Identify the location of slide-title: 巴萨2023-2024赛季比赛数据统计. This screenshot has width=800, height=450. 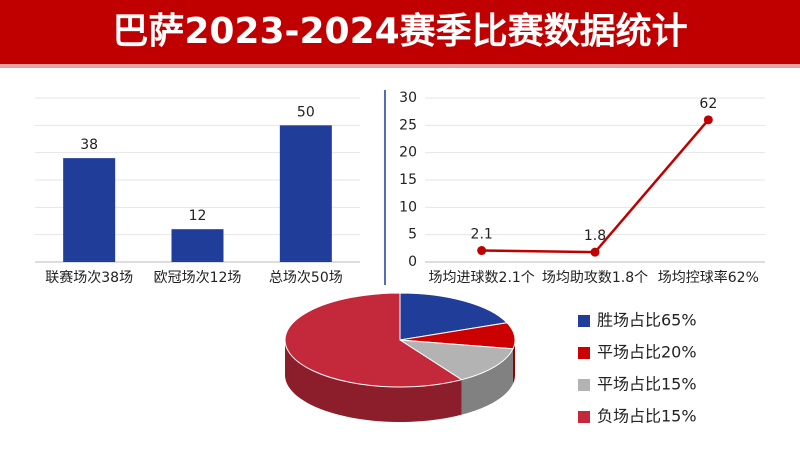
(399, 31).